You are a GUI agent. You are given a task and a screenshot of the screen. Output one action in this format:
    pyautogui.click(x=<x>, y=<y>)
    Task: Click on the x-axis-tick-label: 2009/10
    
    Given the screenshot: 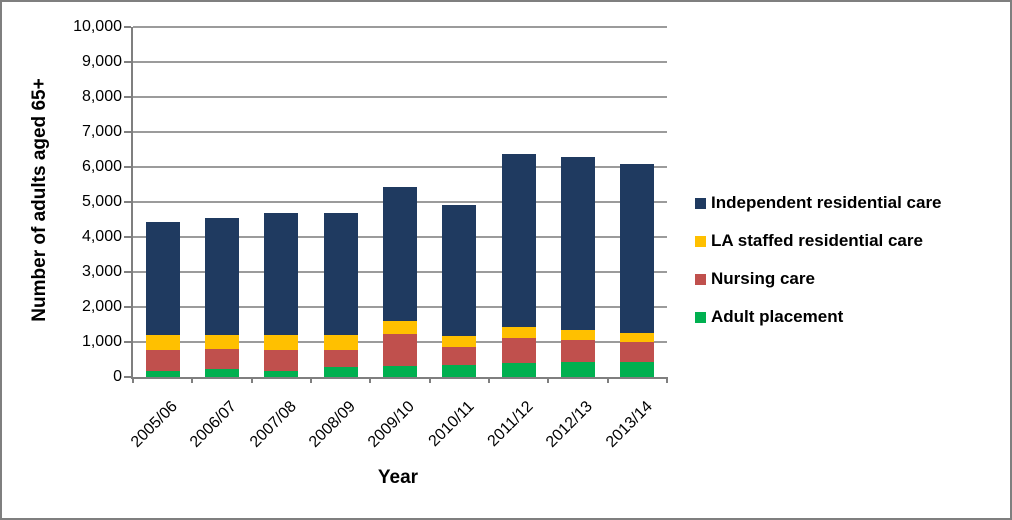 What is the action you would take?
    pyautogui.click(x=392, y=424)
    